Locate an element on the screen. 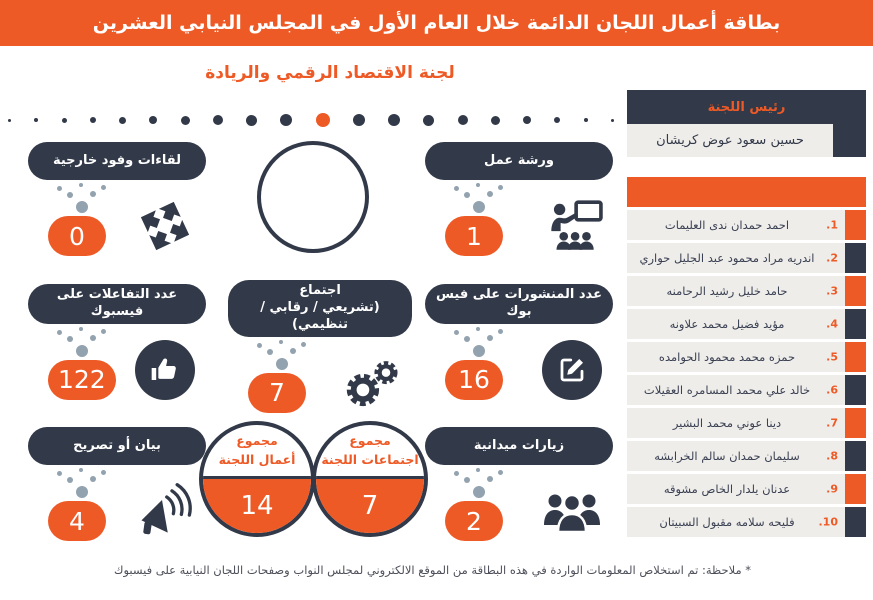 This screenshot has width=873, height=600. member-row: فليحه سلامه مقبول السبيتان .10 is located at coordinates (746, 522).